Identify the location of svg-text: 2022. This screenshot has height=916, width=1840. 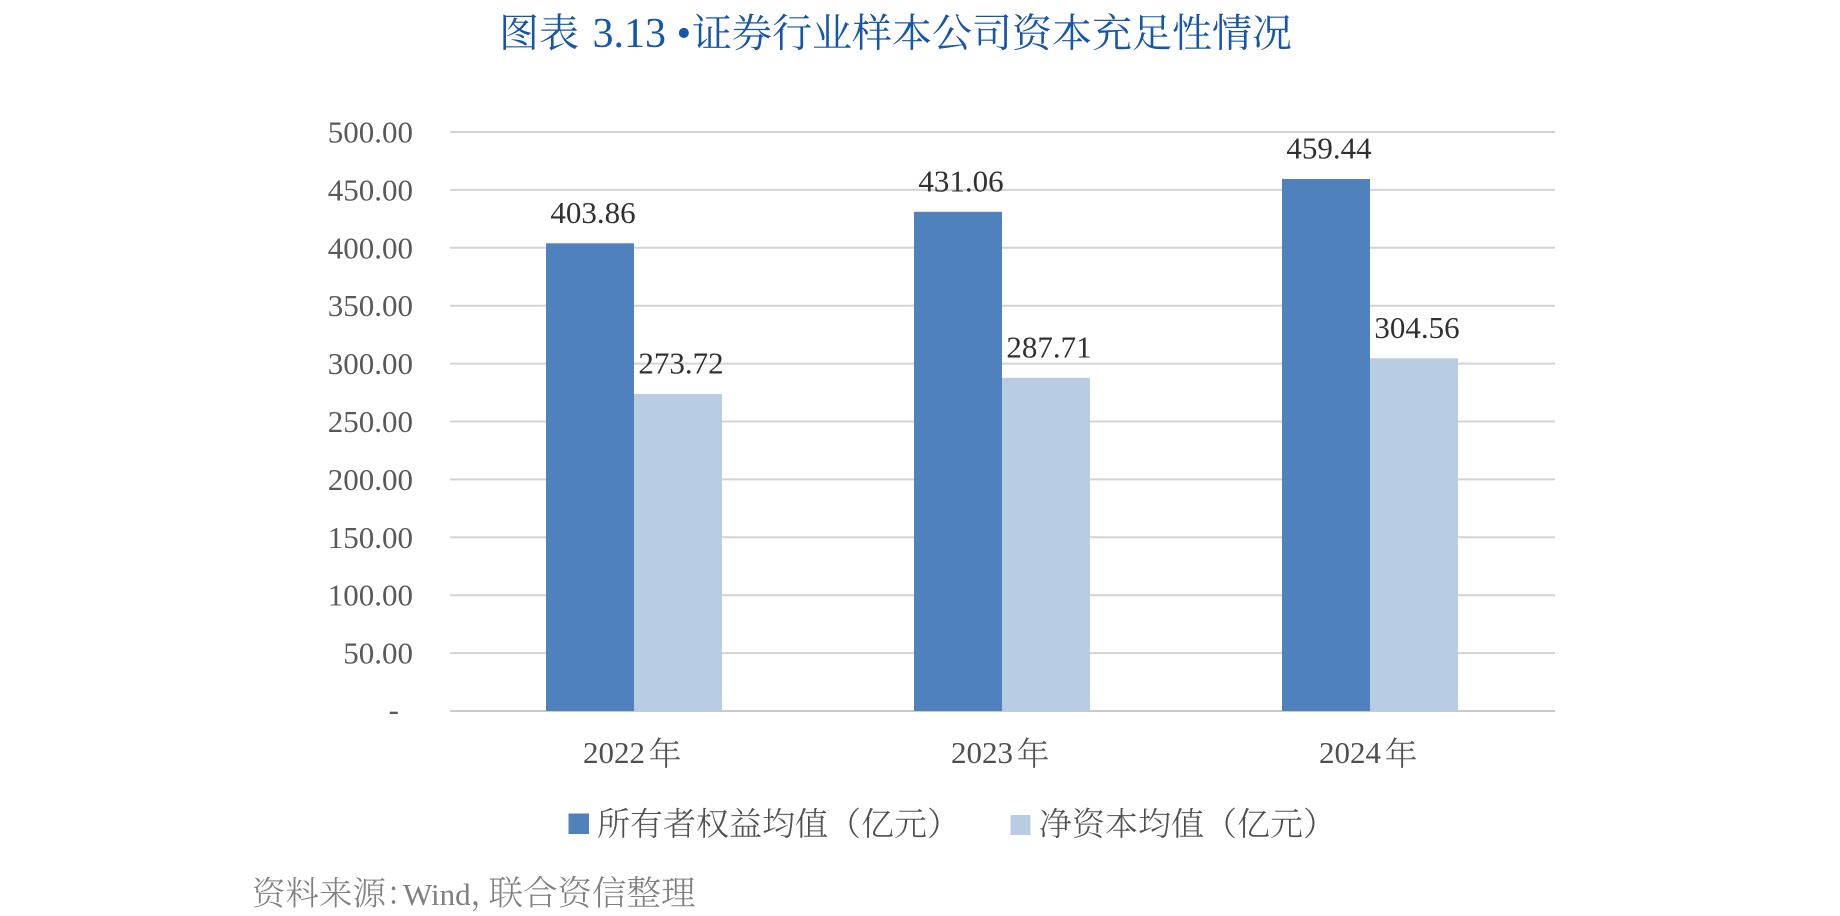
(614, 752).